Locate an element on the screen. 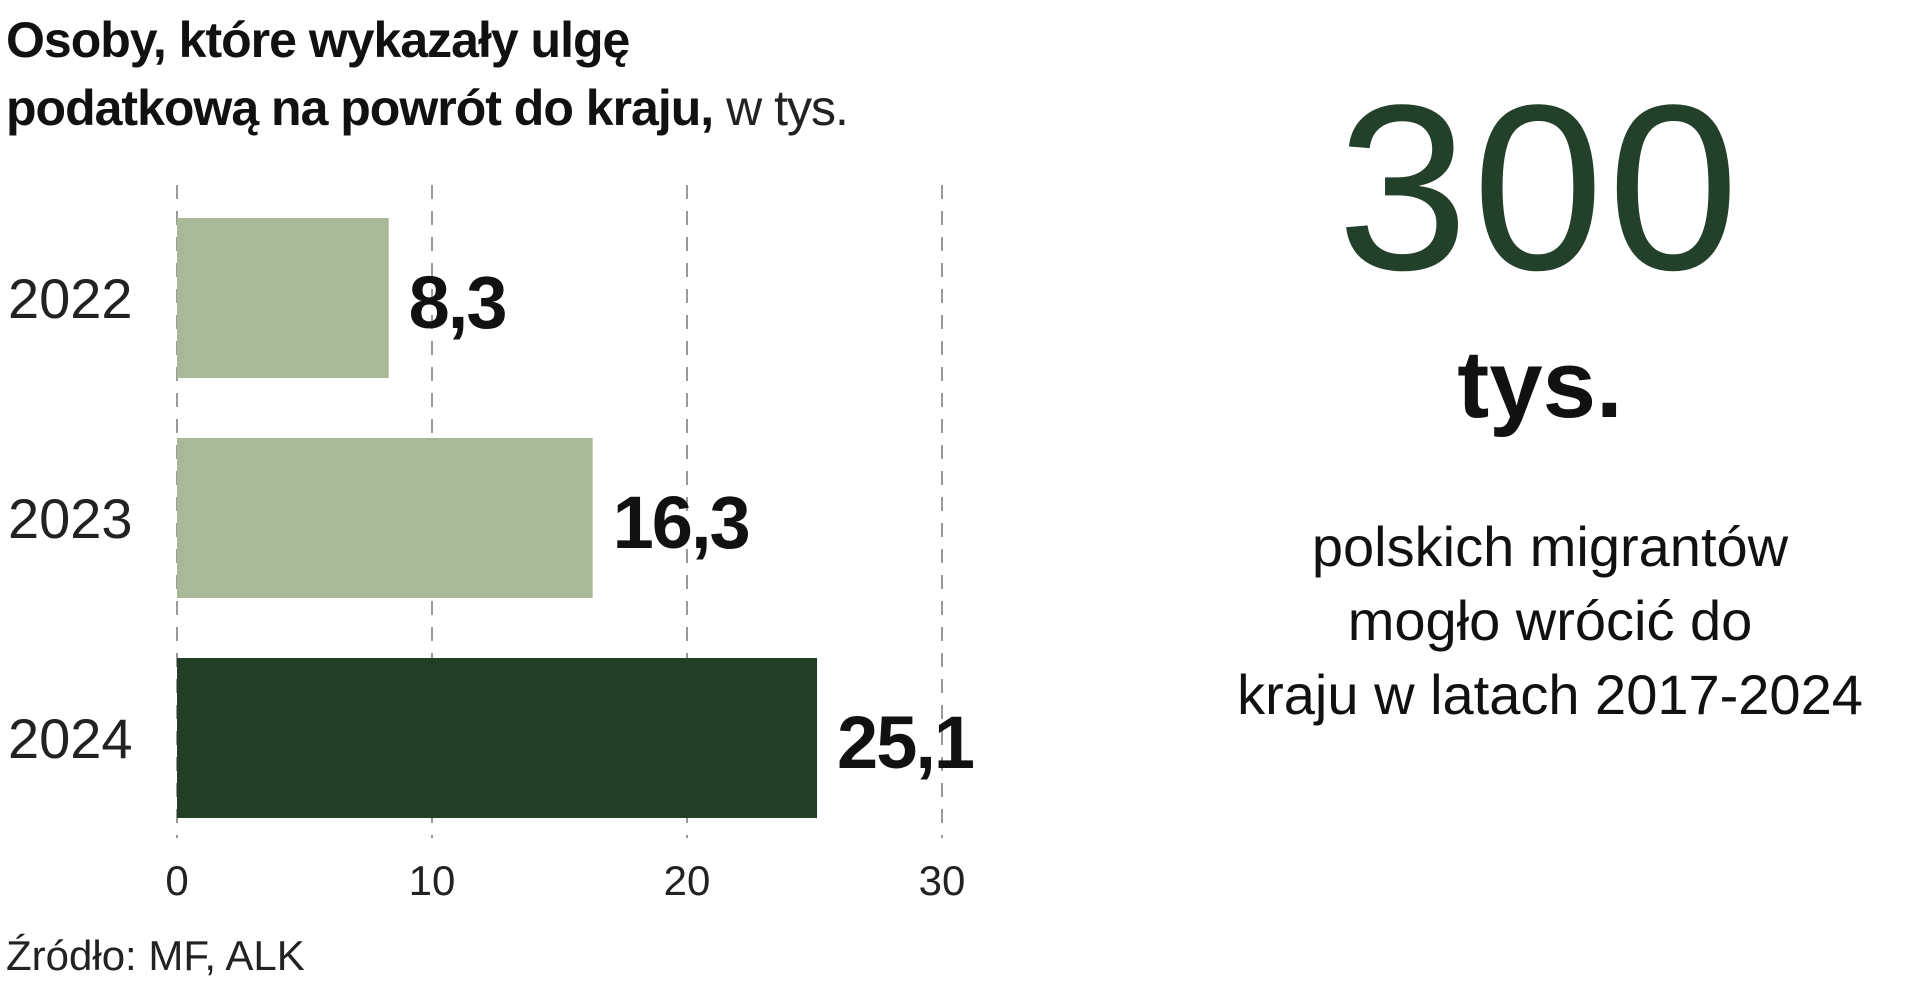 The width and height of the screenshot is (1920, 989). bar-value-label: 16,3 is located at coordinates (681, 522).